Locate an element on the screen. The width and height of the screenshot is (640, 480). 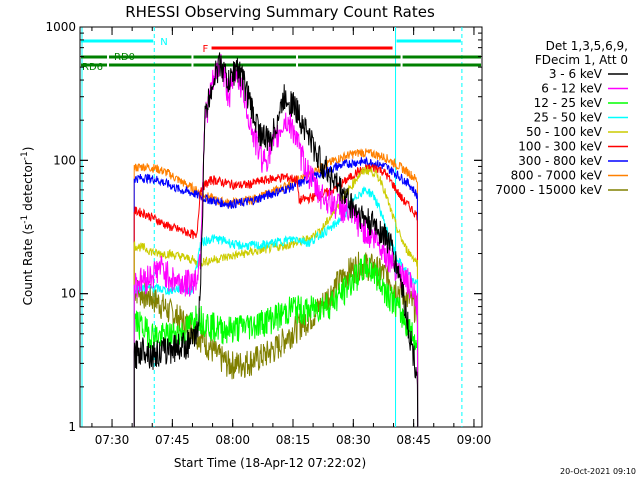
y-tick-label: 10 is located at coordinates (68, 294).